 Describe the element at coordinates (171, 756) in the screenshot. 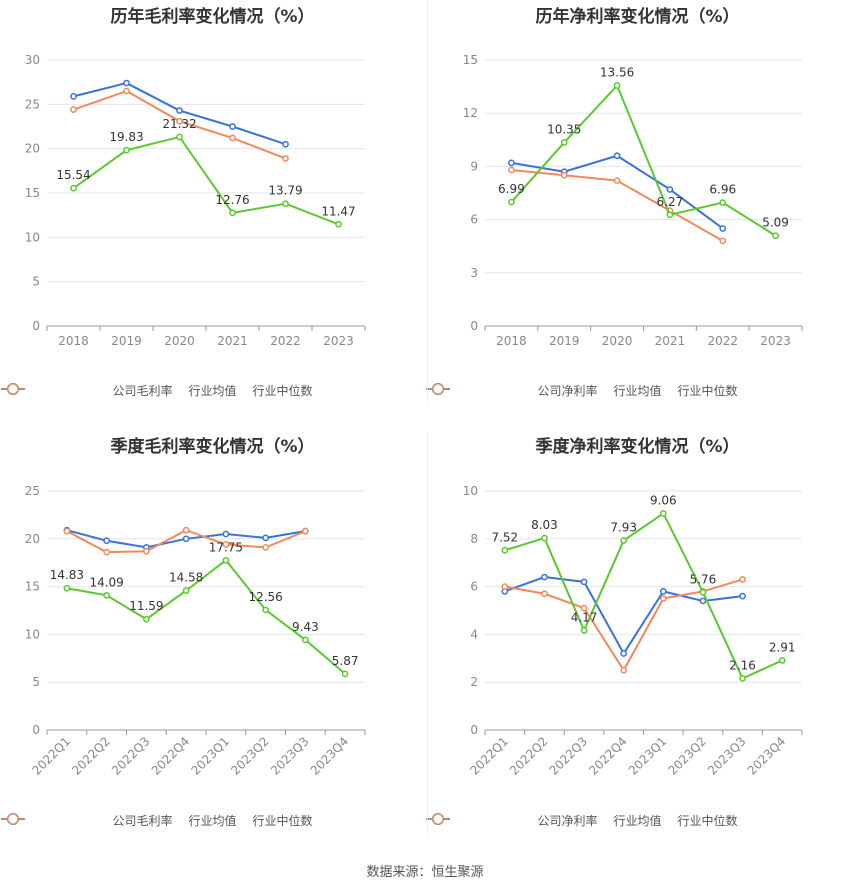

I see `x-tick-label: 2022Q4` at that location.